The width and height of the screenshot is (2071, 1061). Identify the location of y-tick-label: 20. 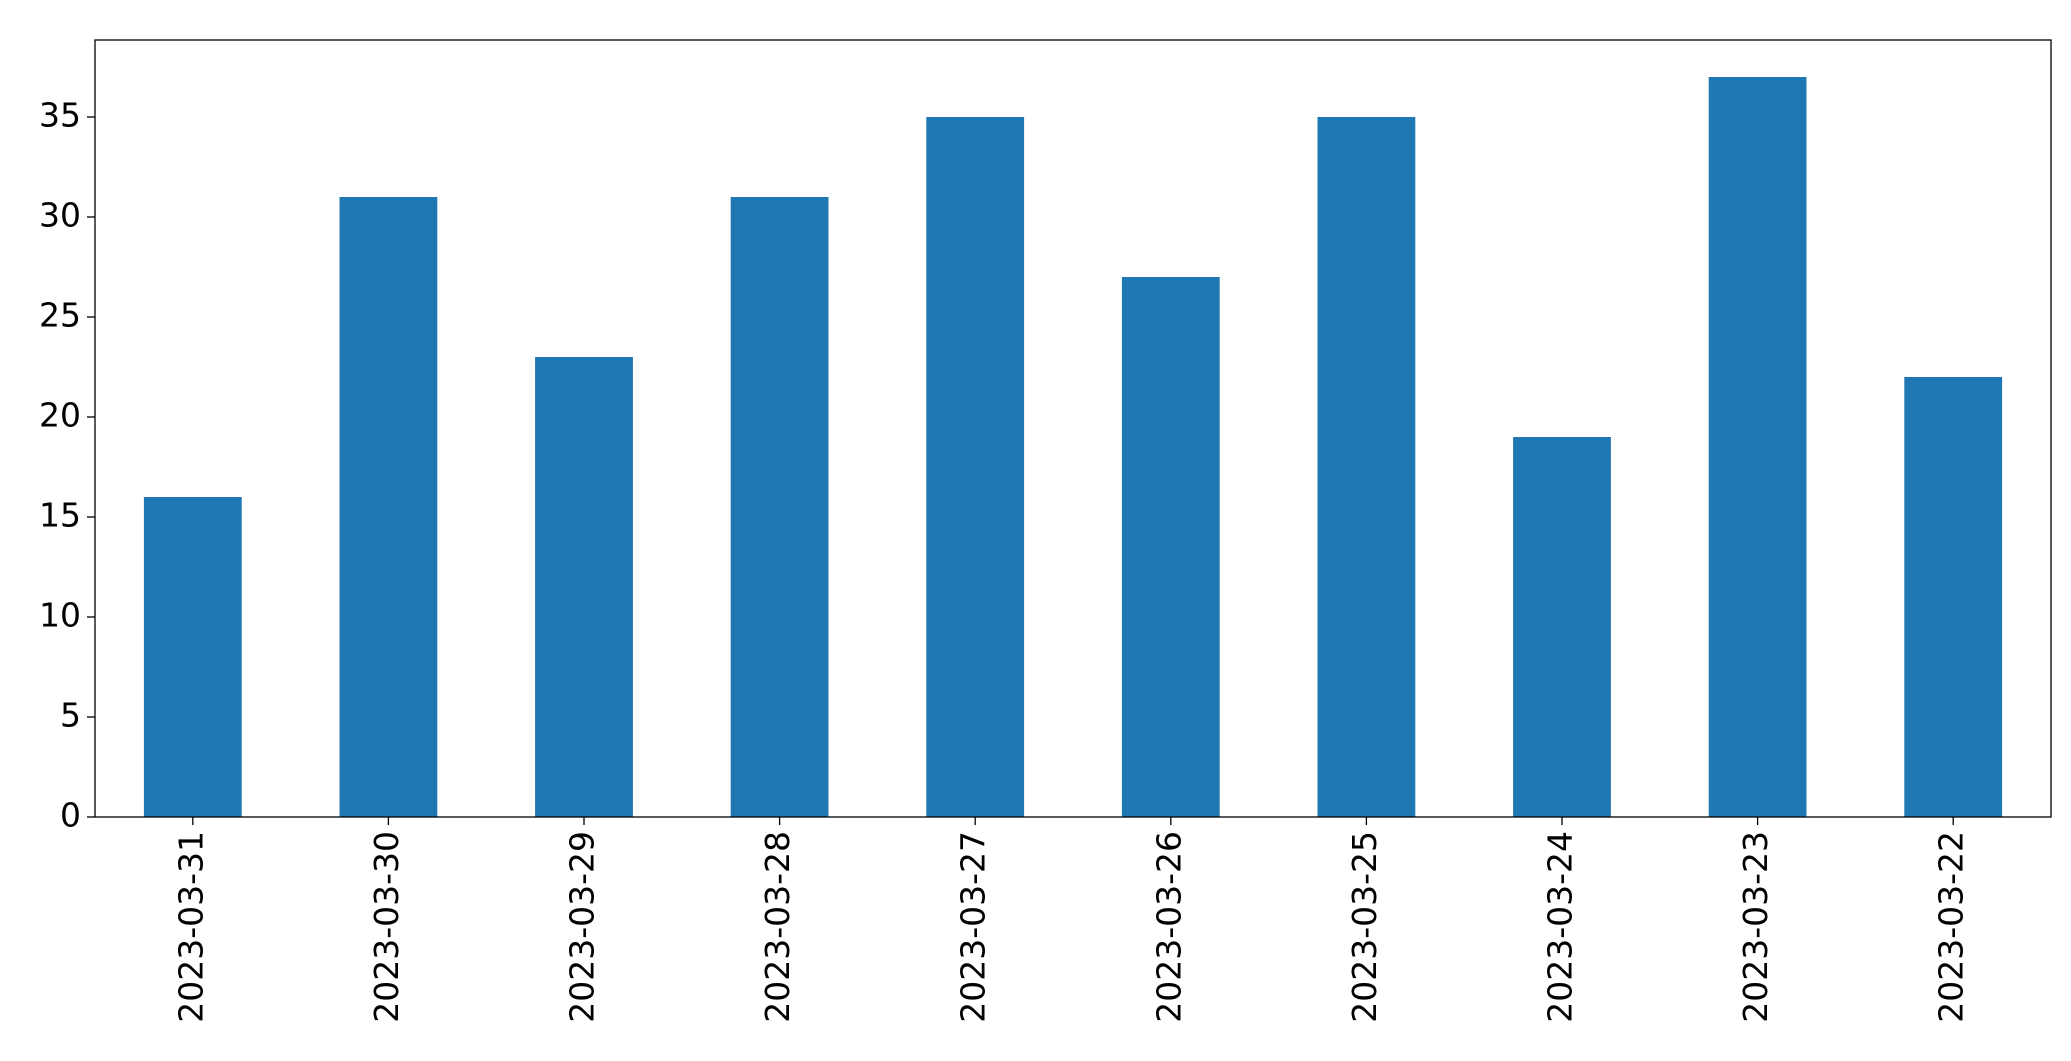
(60, 415).